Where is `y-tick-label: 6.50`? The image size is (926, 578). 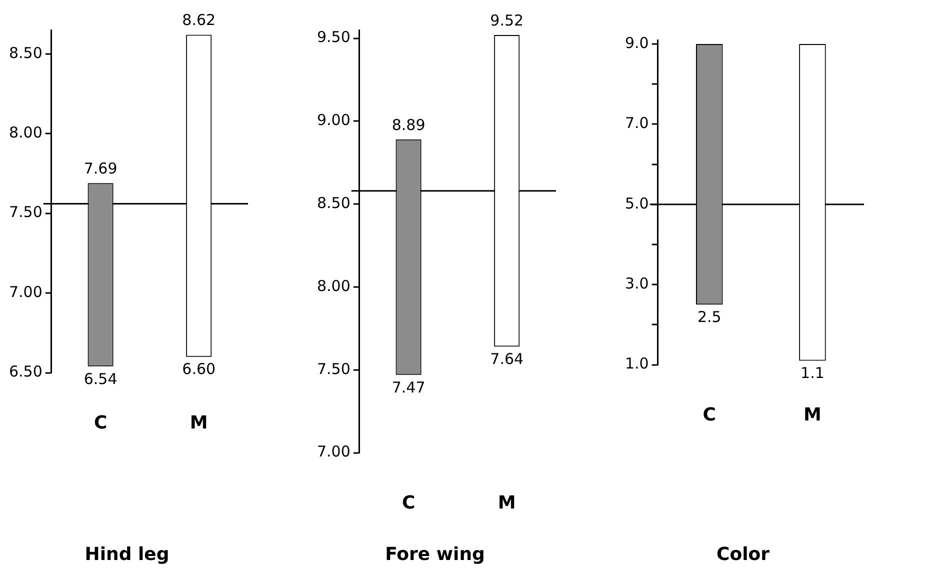 y-tick-label: 6.50 is located at coordinates (25, 371).